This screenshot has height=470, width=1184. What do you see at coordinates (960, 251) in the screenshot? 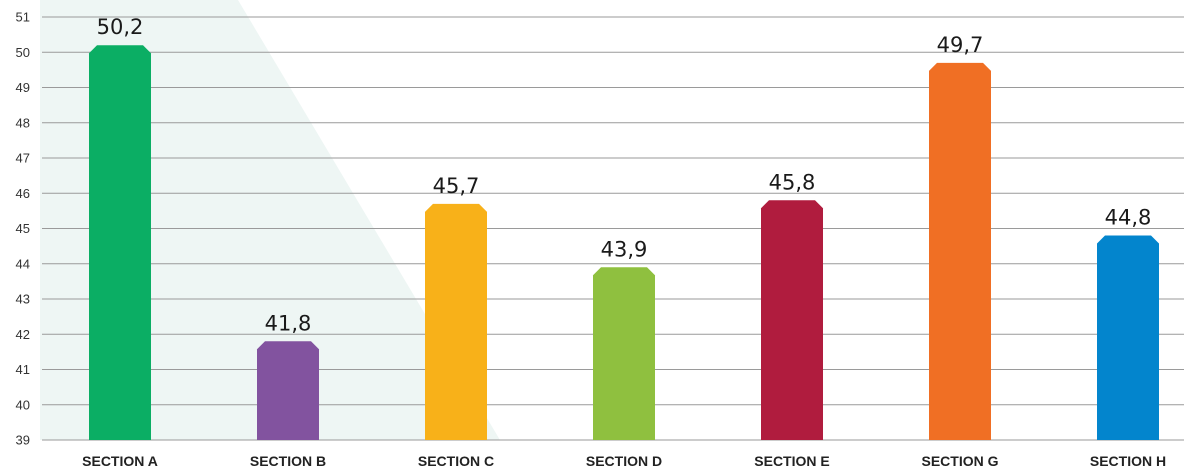
I see `bar-section-g` at bounding box center [960, 251].